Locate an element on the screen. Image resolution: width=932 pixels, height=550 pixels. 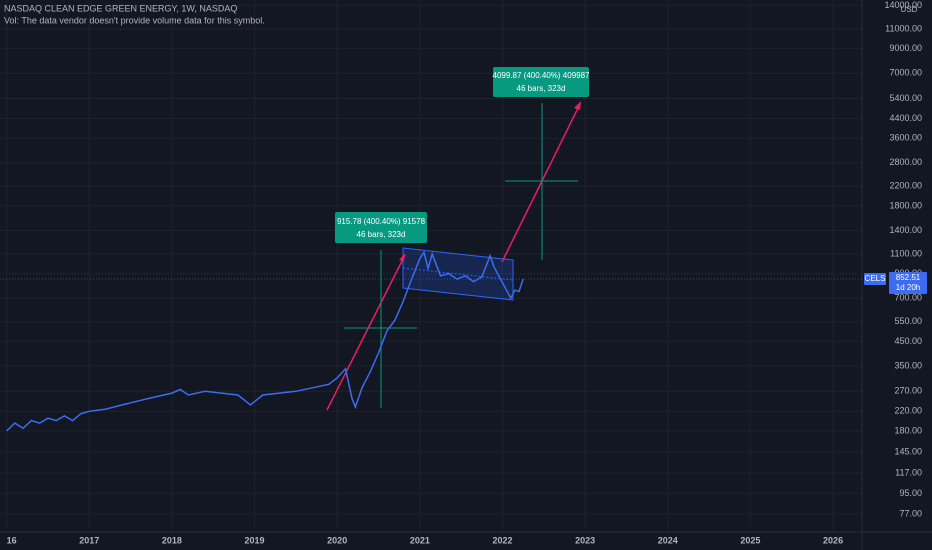
price-badge is located at coordinates (908, 282).